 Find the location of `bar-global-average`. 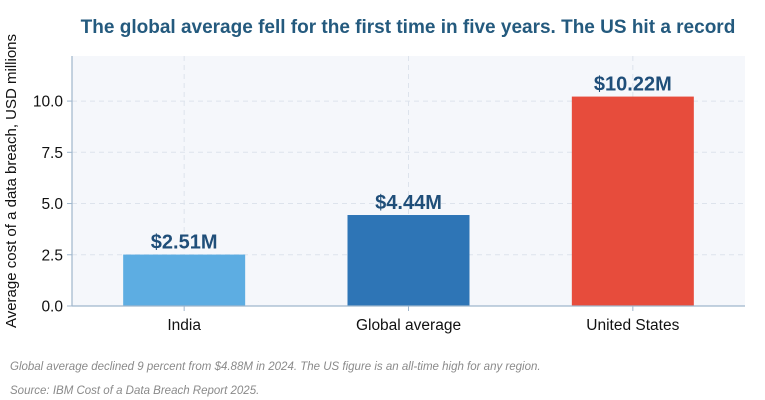

bar-global-average is located at coordinates (408, 260).